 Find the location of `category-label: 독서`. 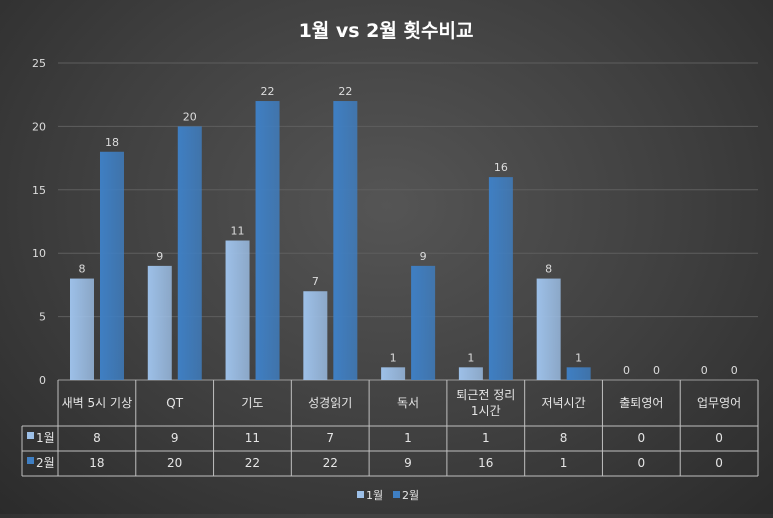

category-label: 독서 is located at coordinates (408, 403).